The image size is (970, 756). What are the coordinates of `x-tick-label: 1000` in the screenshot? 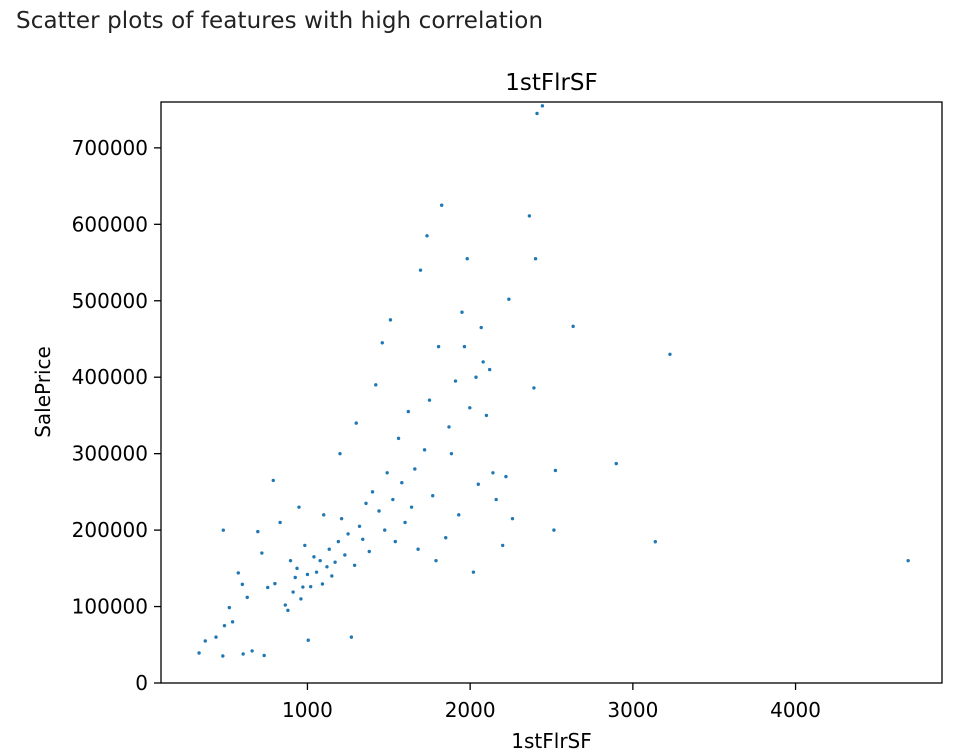 It's located at (307, 710).